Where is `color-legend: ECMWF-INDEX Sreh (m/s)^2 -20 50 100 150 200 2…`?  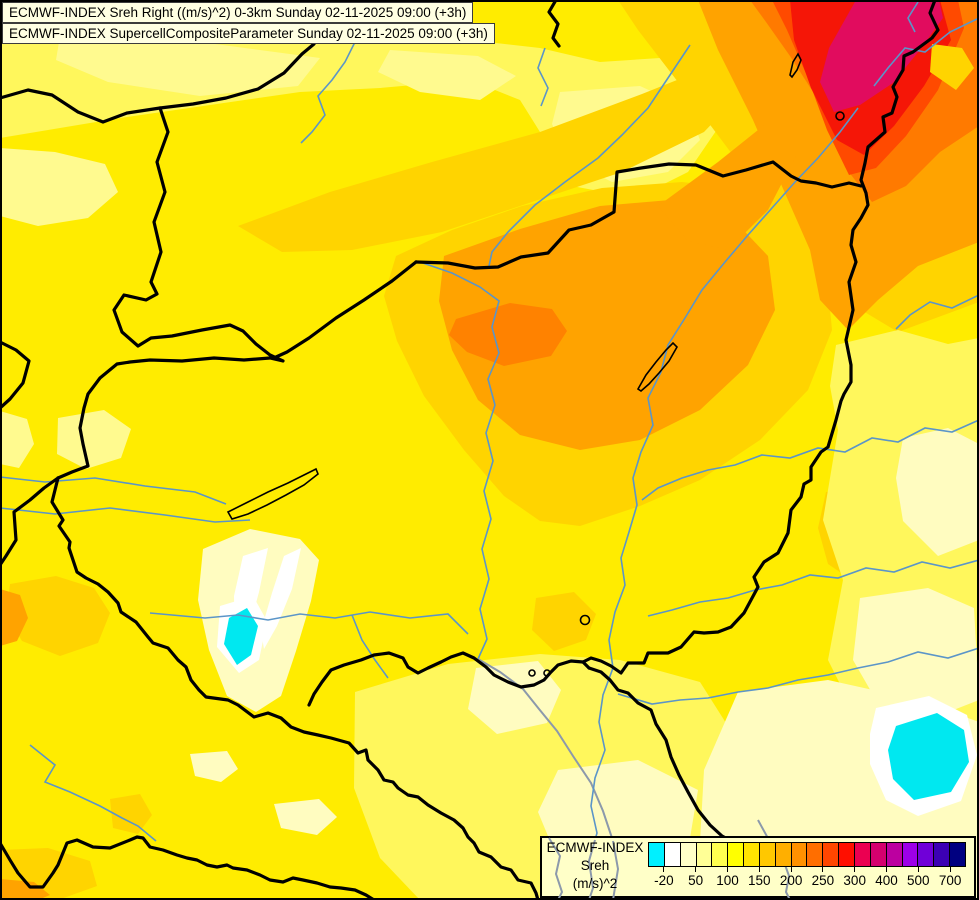 color-legend: ECMWF-INDEX Sreh (m/s)^2 -20 50 100 150 200 2… is located at coordinates (758, 867).